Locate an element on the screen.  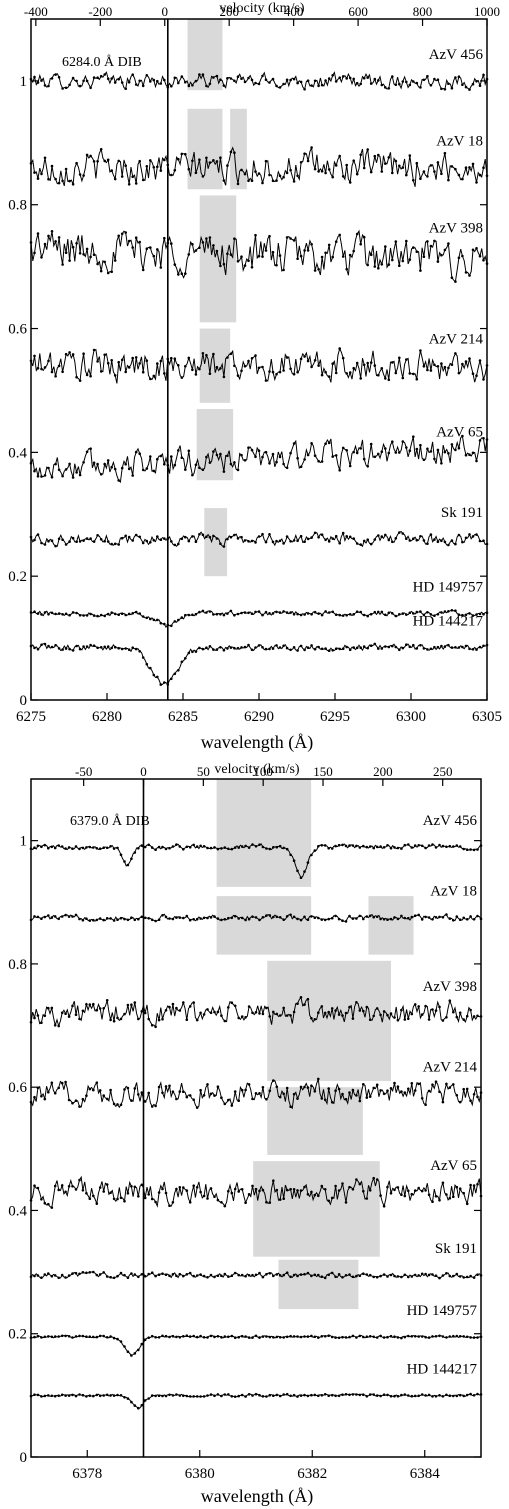
x2-tick-label: 150 is located at coordinates (323, 771).